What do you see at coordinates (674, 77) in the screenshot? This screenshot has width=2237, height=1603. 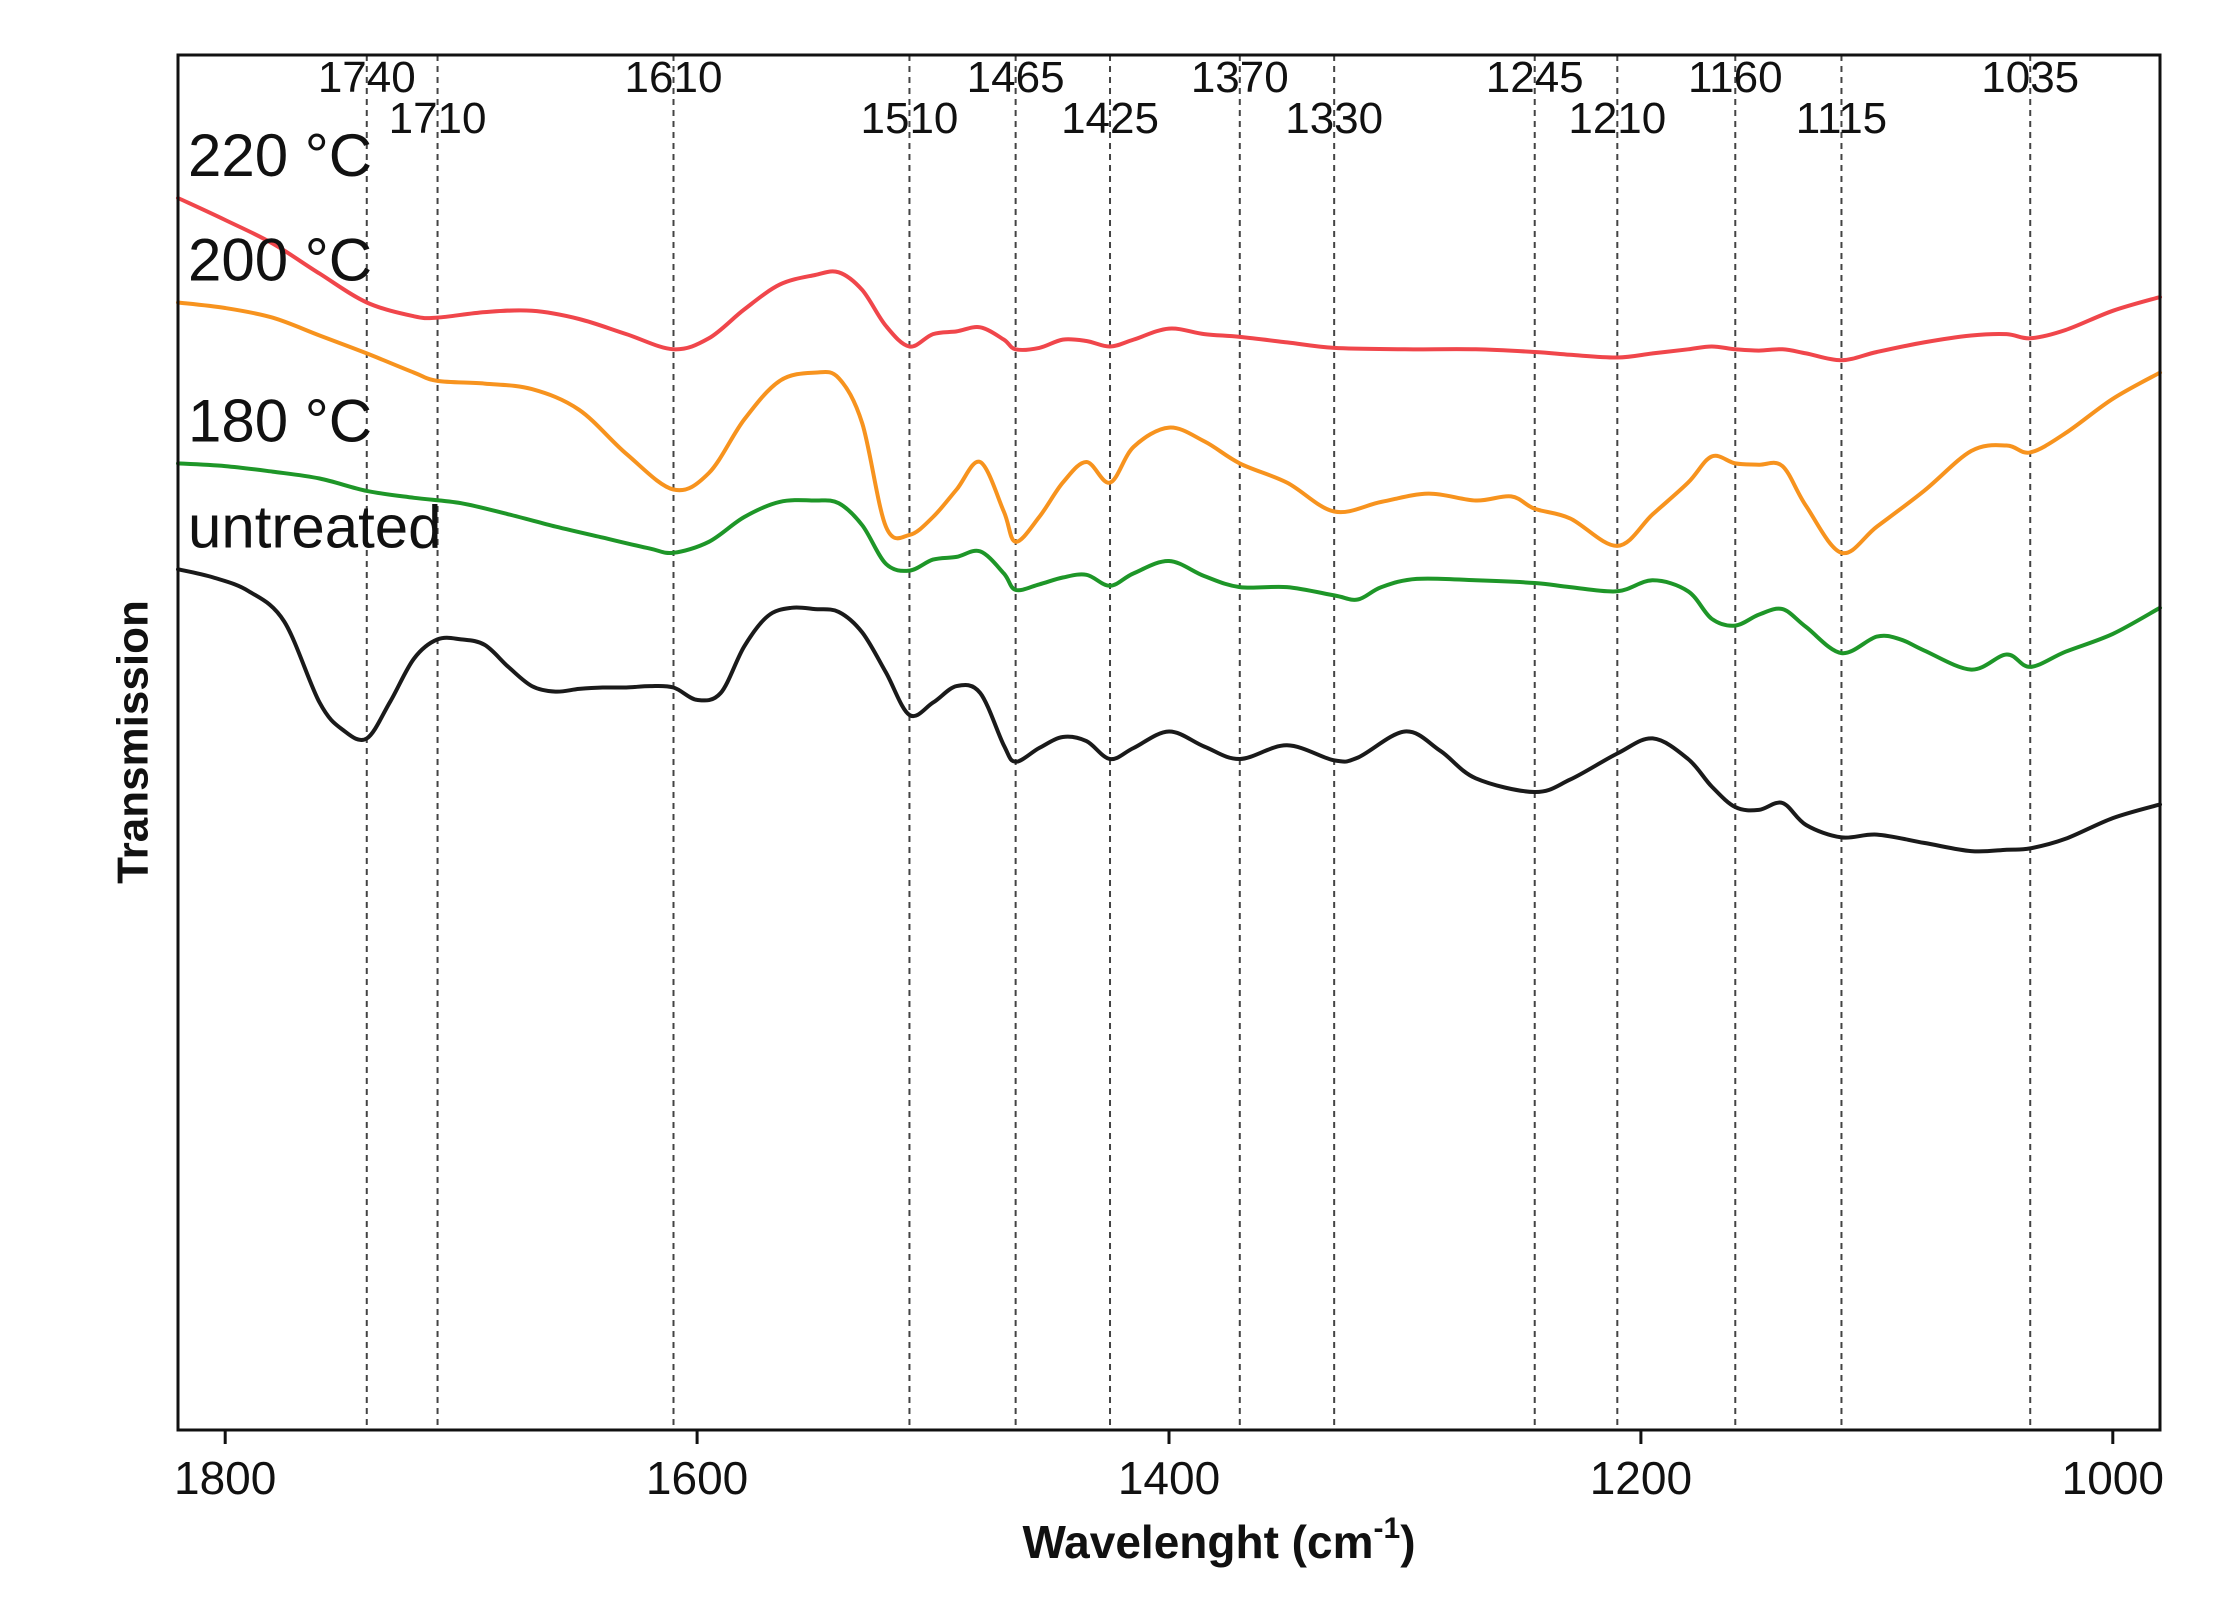 I see `peak-label-1610: 1610` at bounding box center [674, 77].